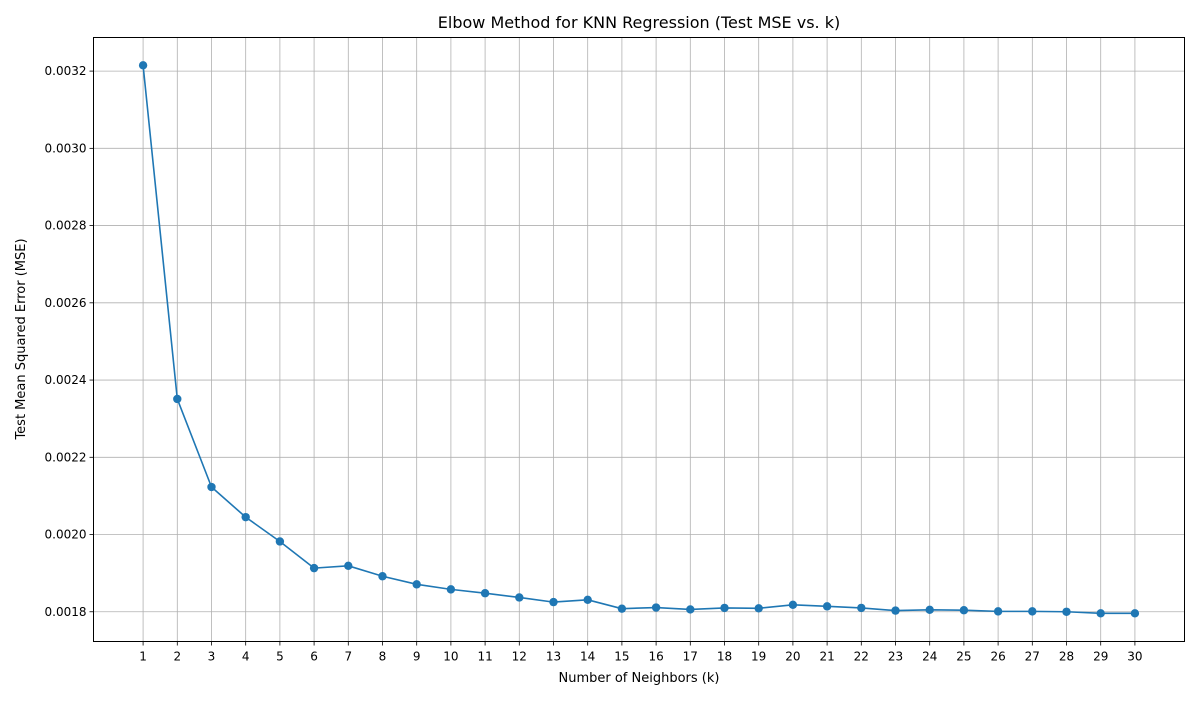  Describe the element at coordinates (348, 657) in the screenshot. I see `x-tick-label: 7` at that location.